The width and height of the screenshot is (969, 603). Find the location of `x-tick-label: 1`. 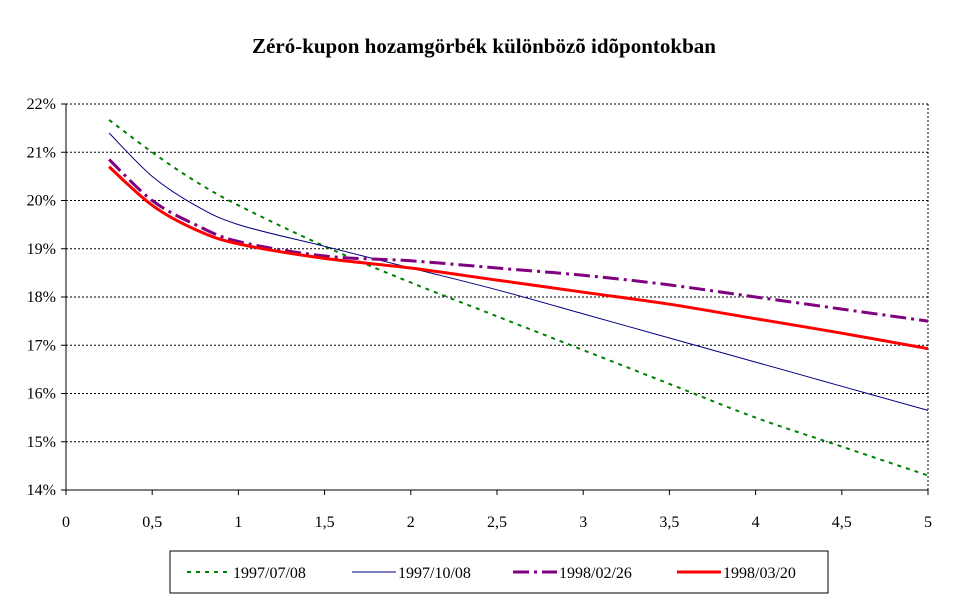

x-tick-label: 1 is located at coordinates (238, 522).